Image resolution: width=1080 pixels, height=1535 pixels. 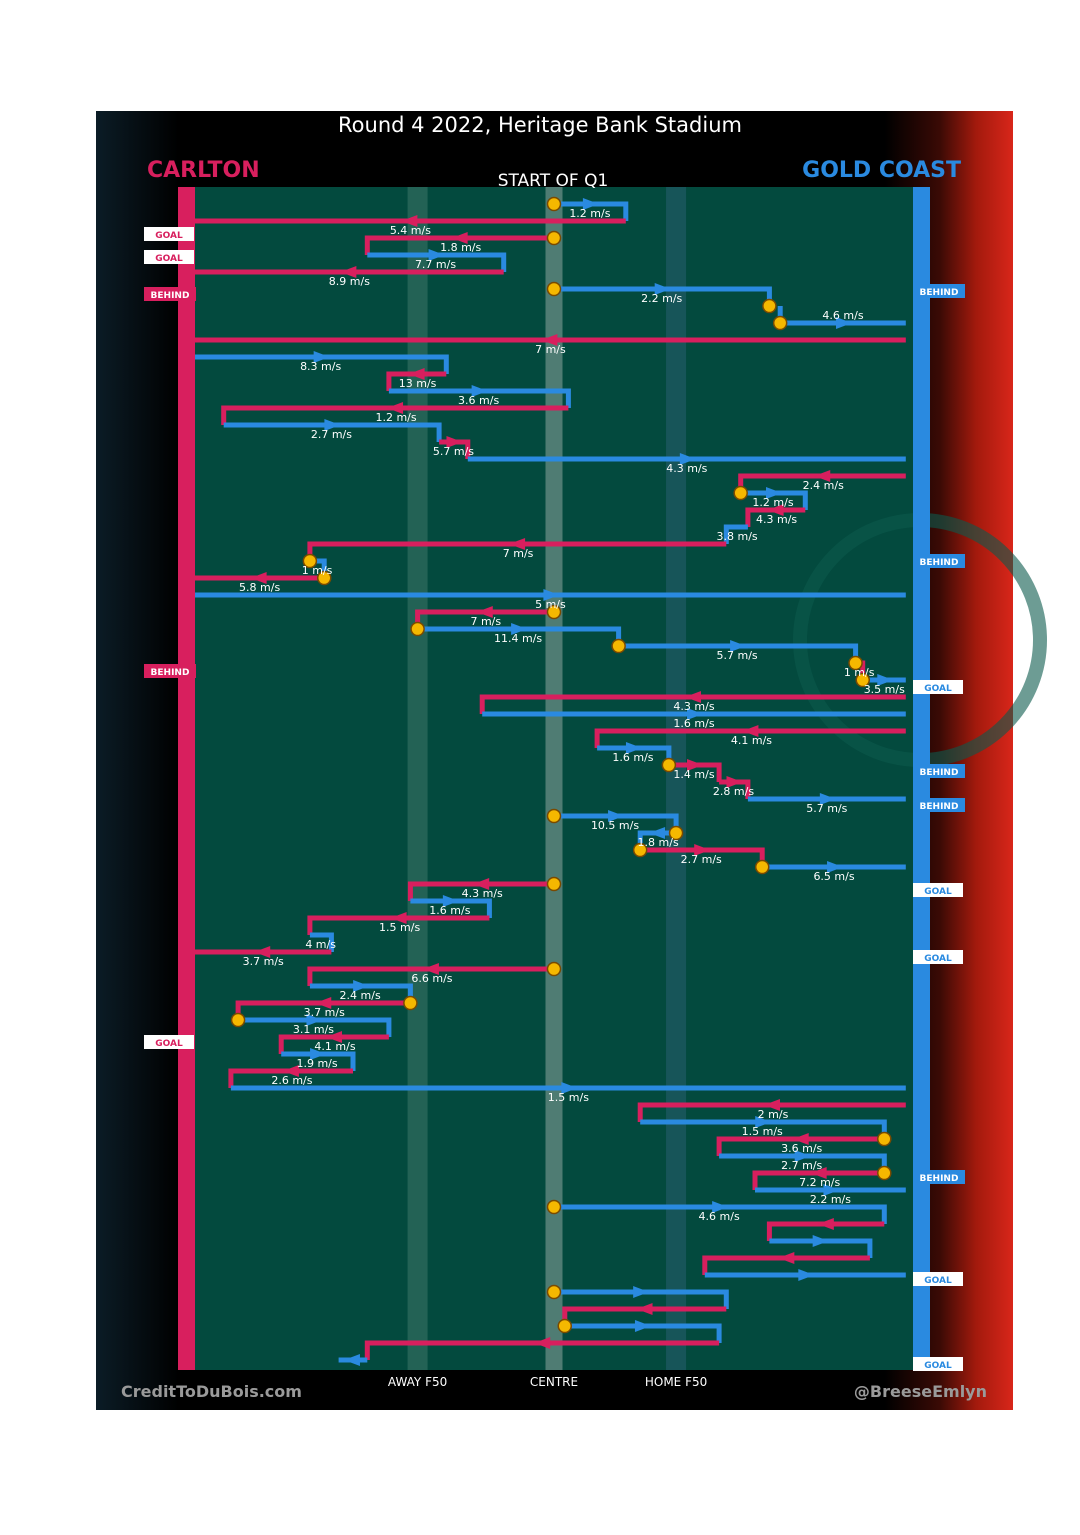 What do you see at coordinates (259, 587) in the screenshot?
I see `speed-label: 5.8 m/s` at bounding box center [259, 587].